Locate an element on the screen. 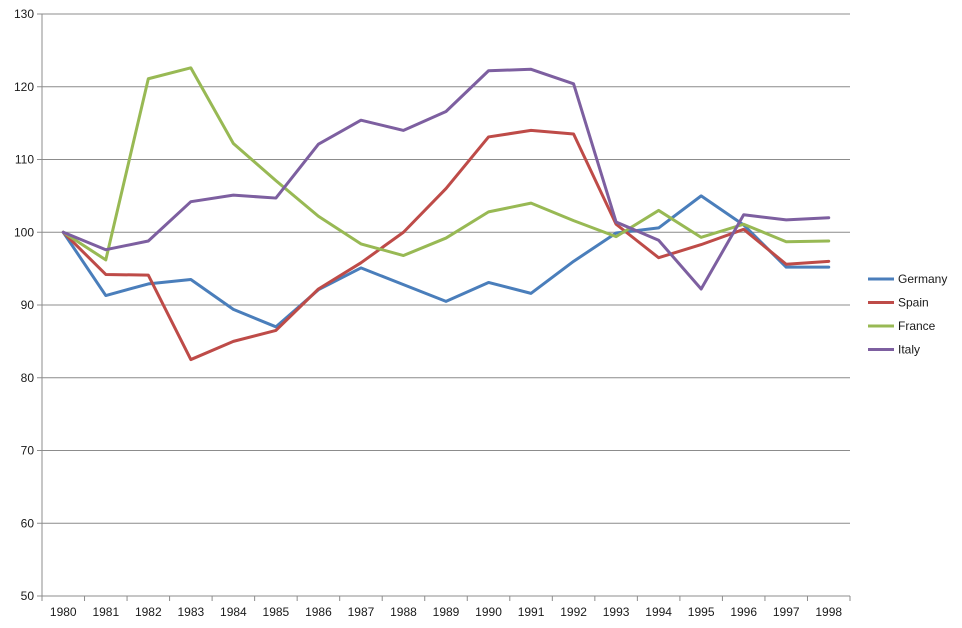  y-tick-label: 120 is located at coordinates (24, 87).